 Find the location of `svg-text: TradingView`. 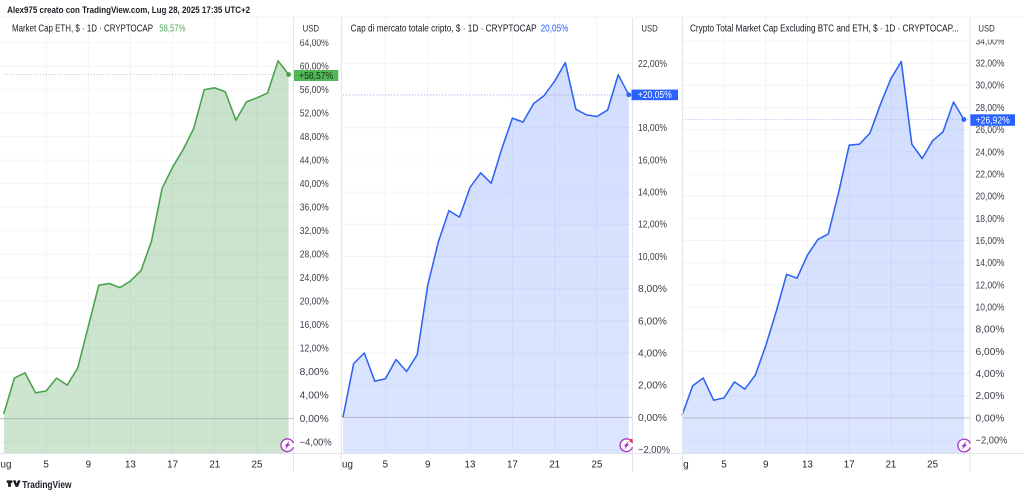

svg-text: TradingView is located at coordinates (46, 485).